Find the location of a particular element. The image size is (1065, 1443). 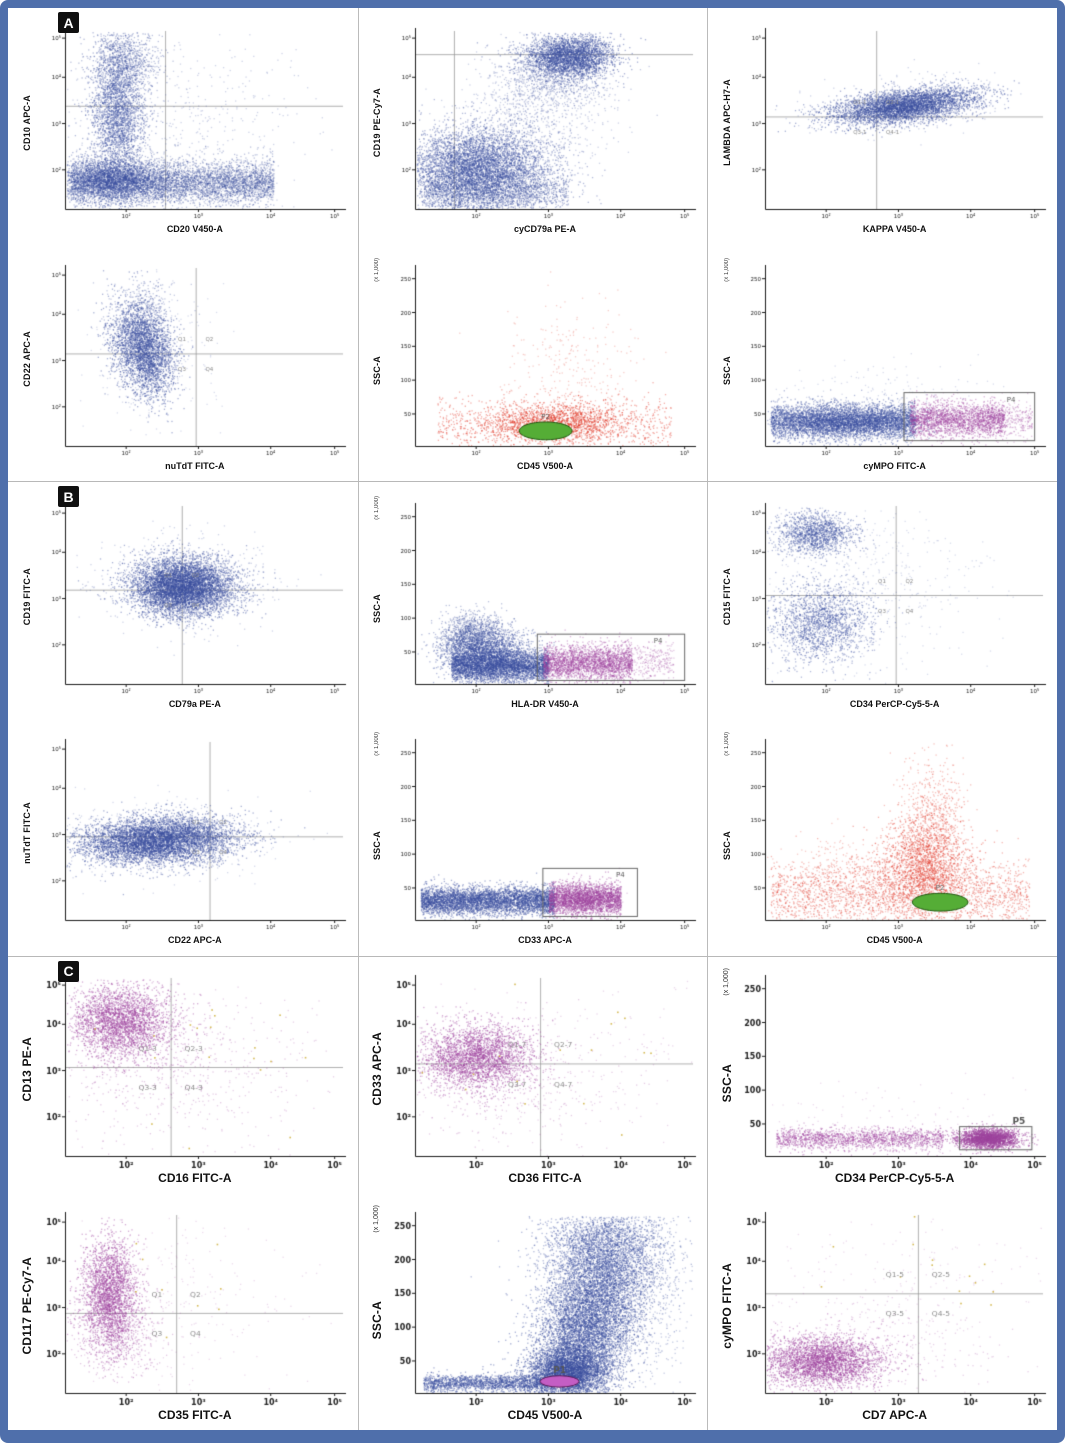

plot-C2: CD33 APC-A CD36 FITC-A is located at coordinates (532, 1075).